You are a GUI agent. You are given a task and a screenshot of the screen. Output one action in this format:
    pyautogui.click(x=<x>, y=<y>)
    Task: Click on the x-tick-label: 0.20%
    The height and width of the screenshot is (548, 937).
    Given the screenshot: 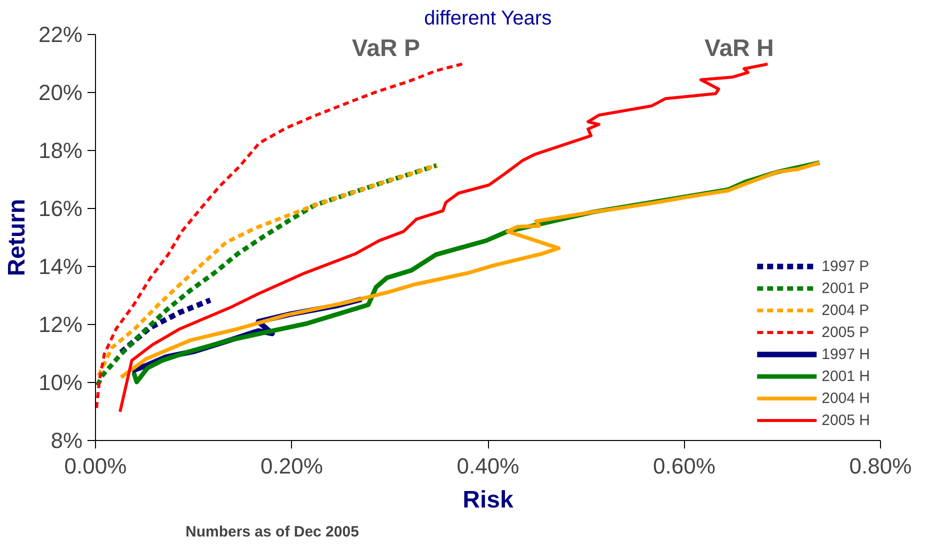 What is the action you would take?
    pyautogui.click(x=291, y=466)
    